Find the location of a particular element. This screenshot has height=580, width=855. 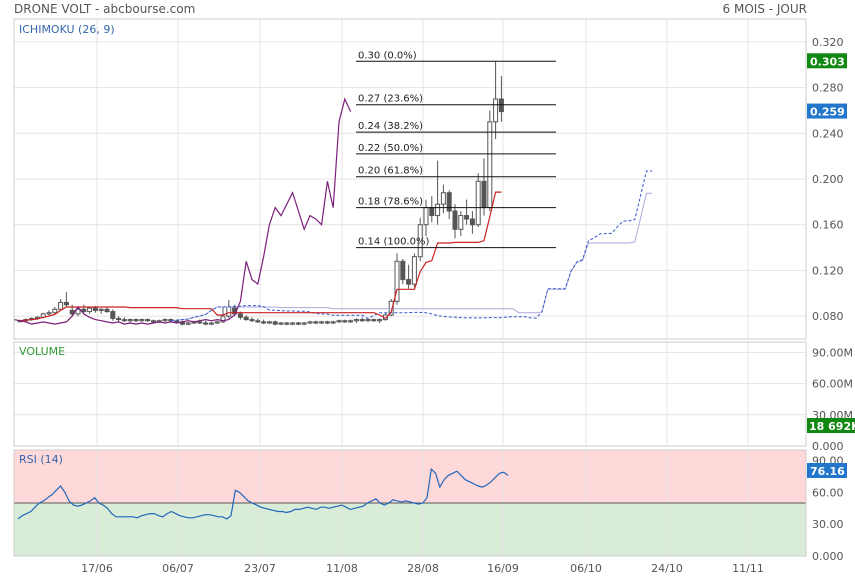

fib-level-label: 0.30 (0.0%) is located at coordinates (387, 55).